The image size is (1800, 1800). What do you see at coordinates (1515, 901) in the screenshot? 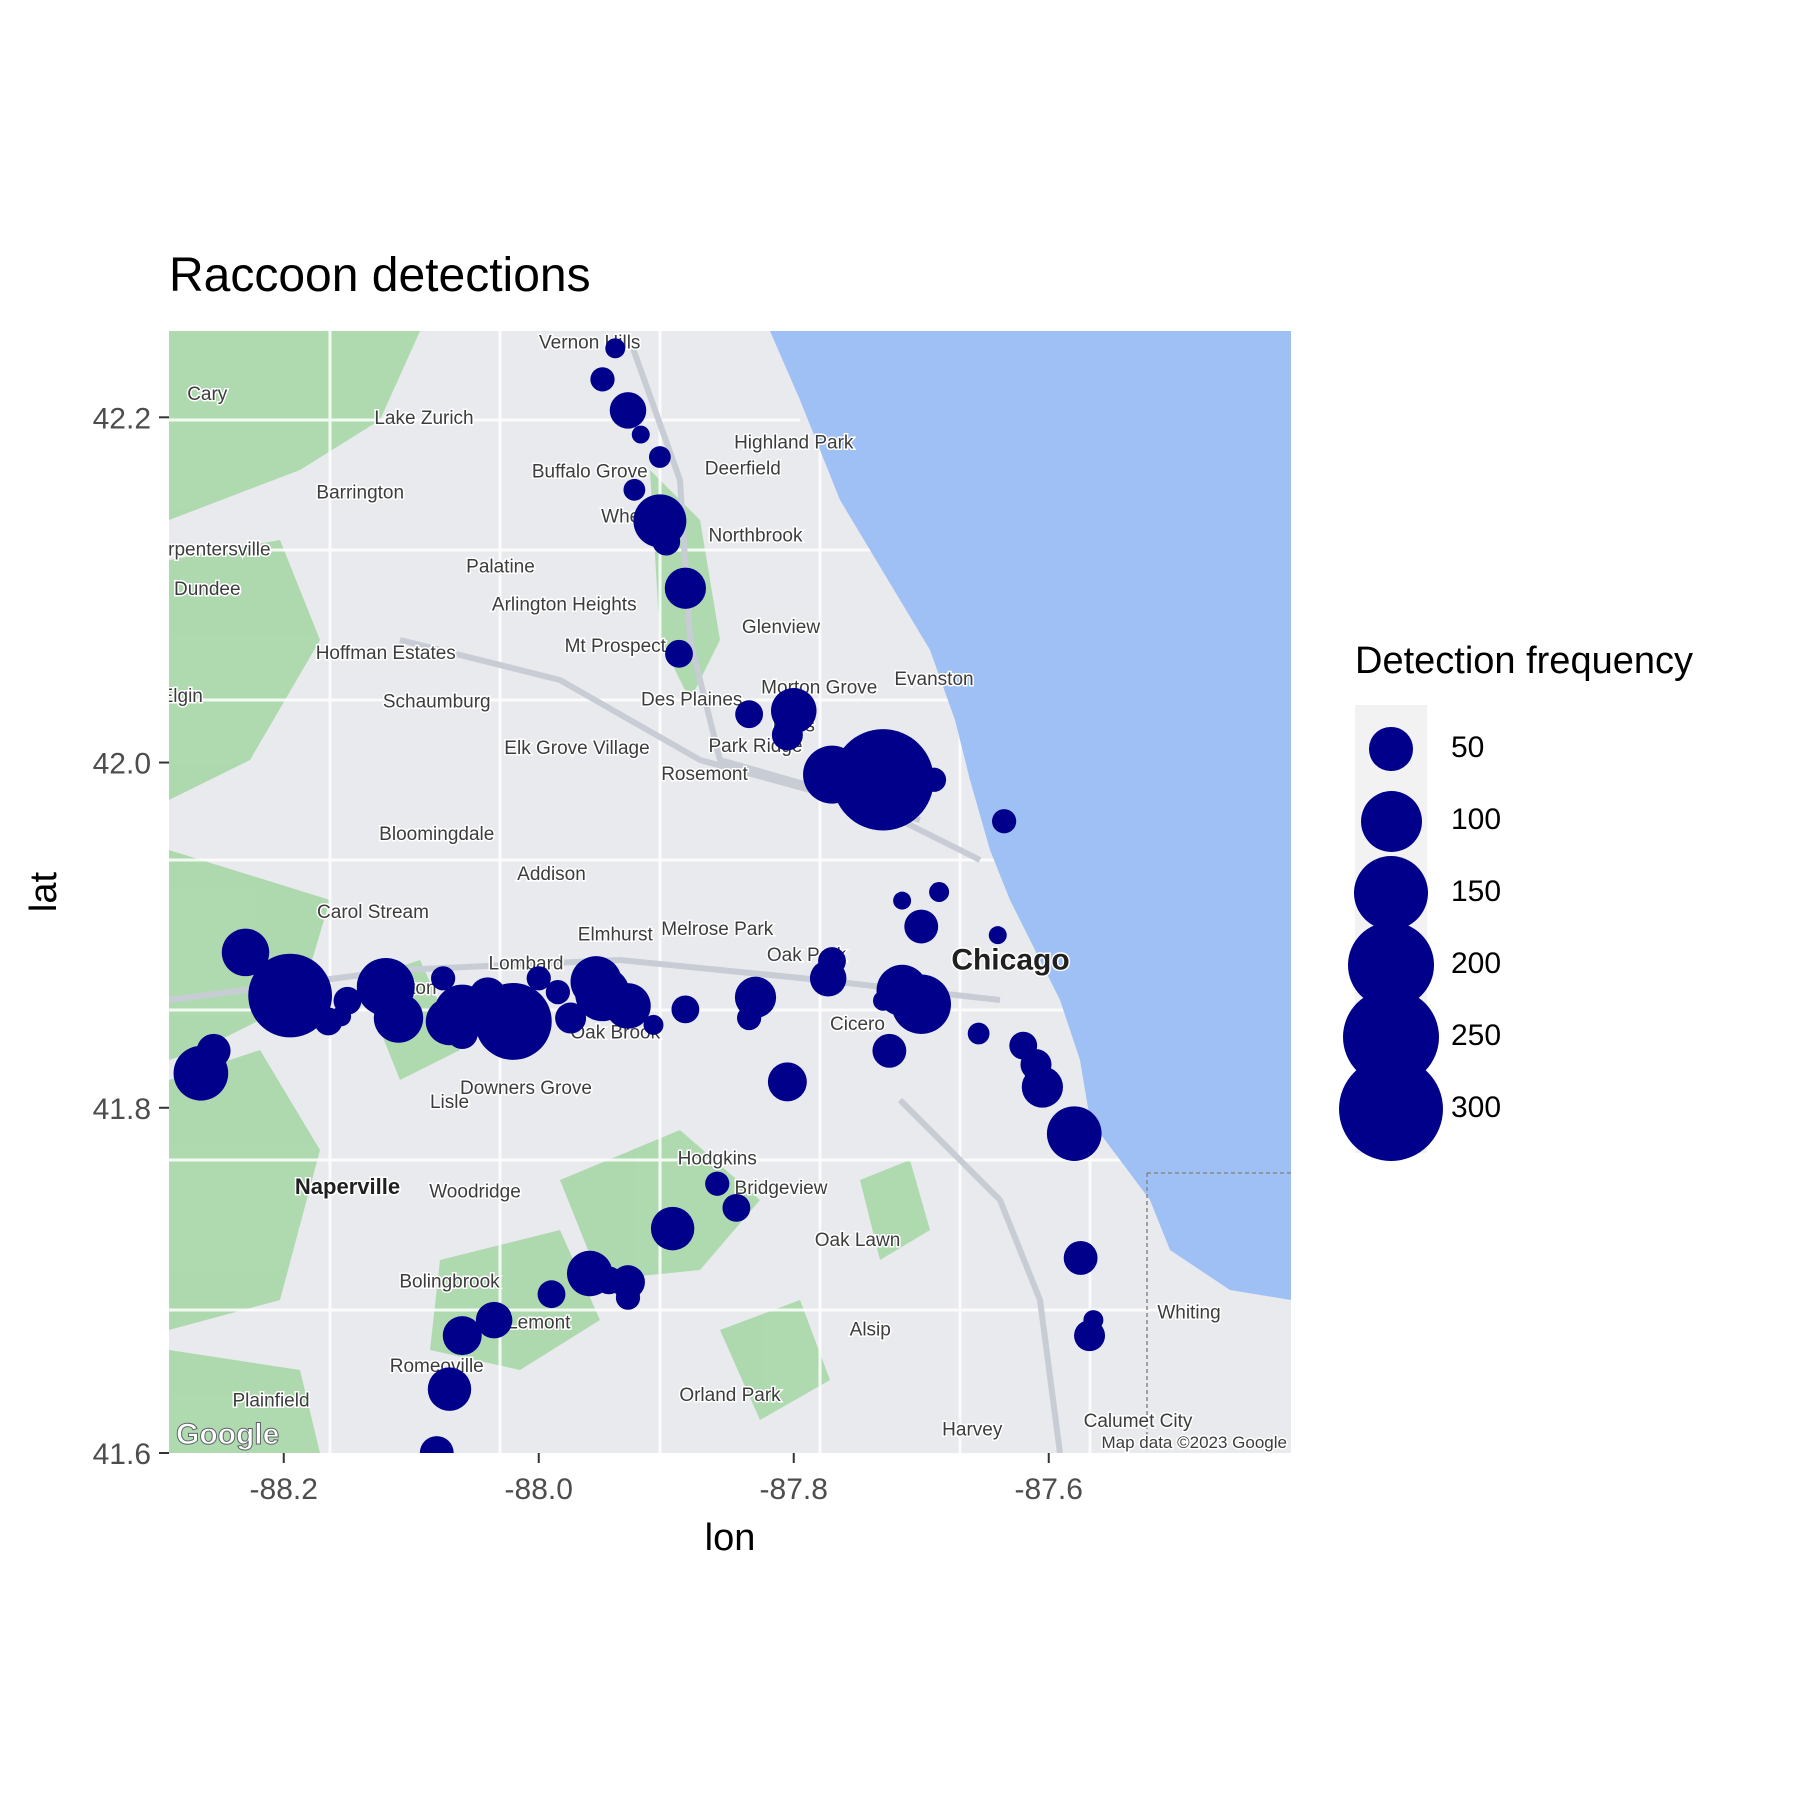
I see `legend: Detection frequency 50 100 150 200 250 300` at bounding box center [1515, 901].